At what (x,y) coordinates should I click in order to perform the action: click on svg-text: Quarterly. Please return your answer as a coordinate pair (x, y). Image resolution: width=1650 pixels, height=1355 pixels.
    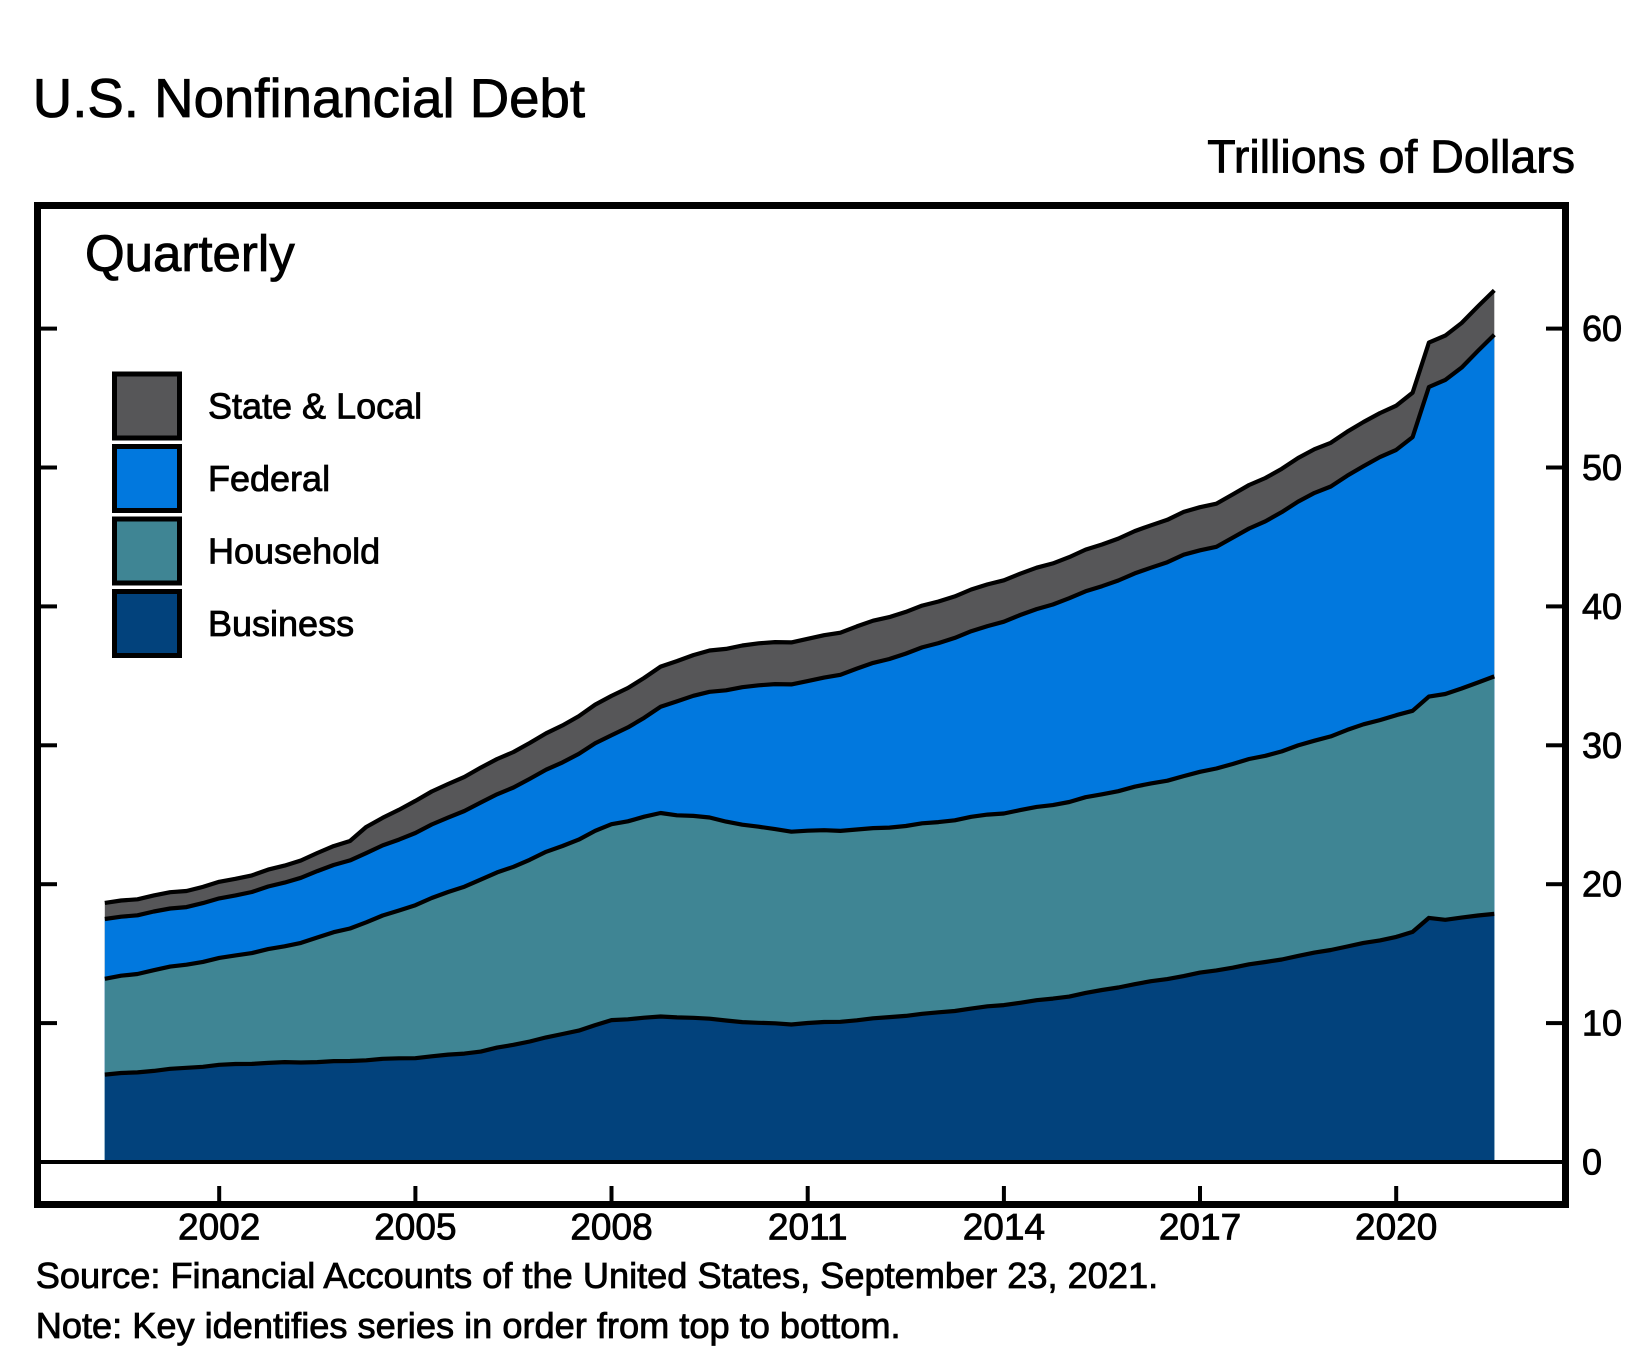
    Looking at the image, I should click on (190, 253).